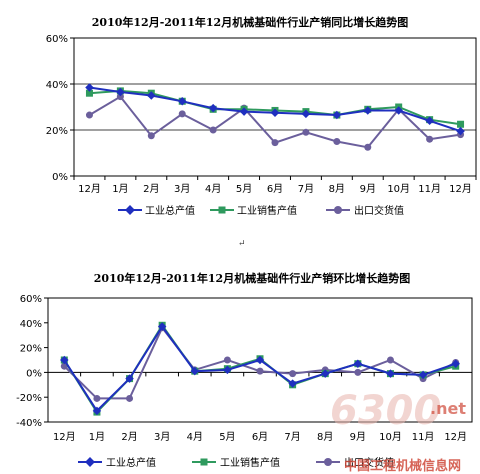  I want to click on watermark-number: 6300, so click(385, 411).